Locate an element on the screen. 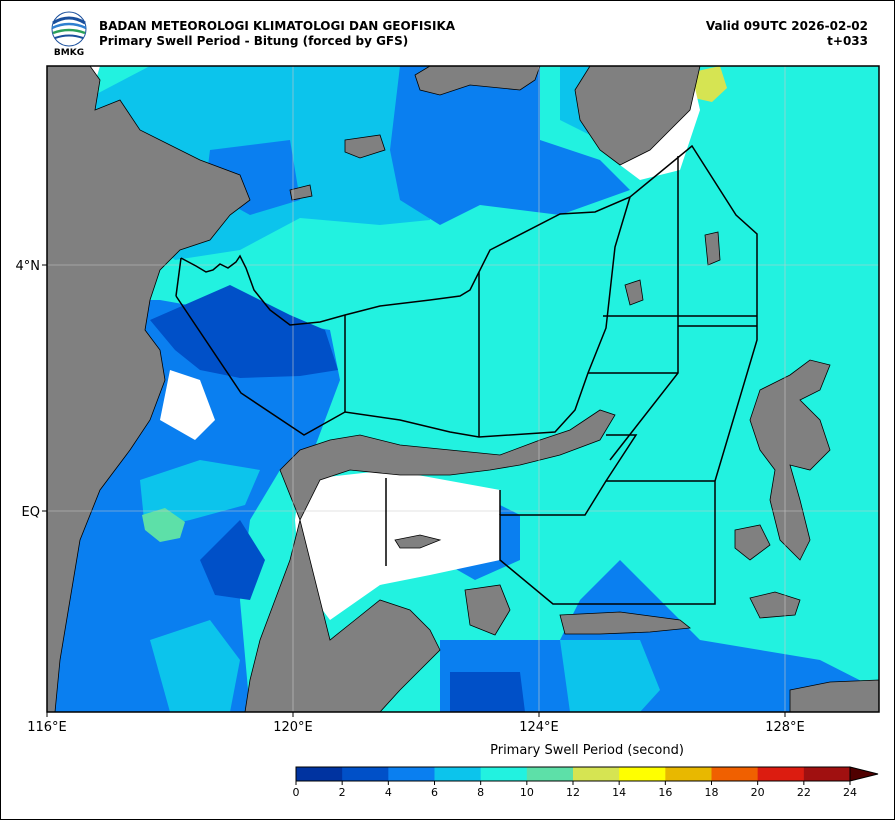 Image resolution: width=895 pixels, height=820 pixels. land-sangihe is located at coordinates (634, 292).